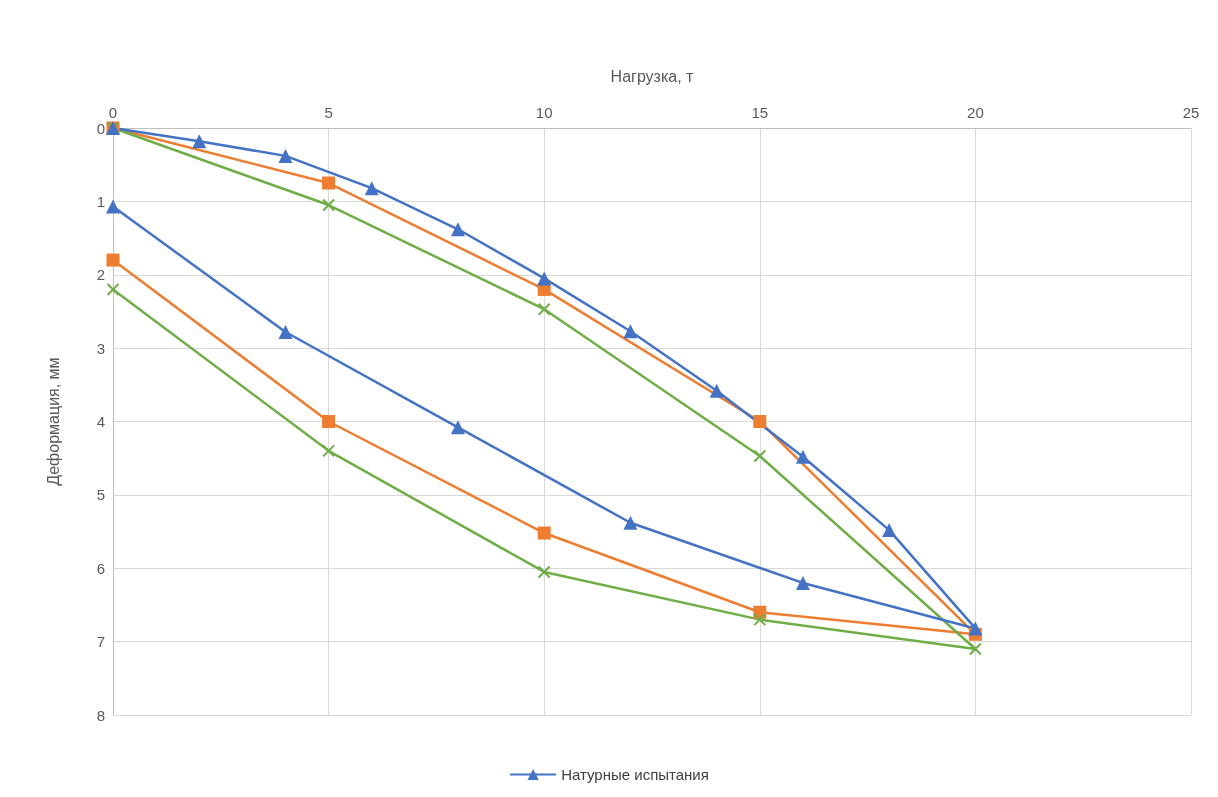  What do you see at coordinates (652, 76) in the screenshot?
I see `x-axis-title: Нагрузка, т` at bounding box center [652, 76].